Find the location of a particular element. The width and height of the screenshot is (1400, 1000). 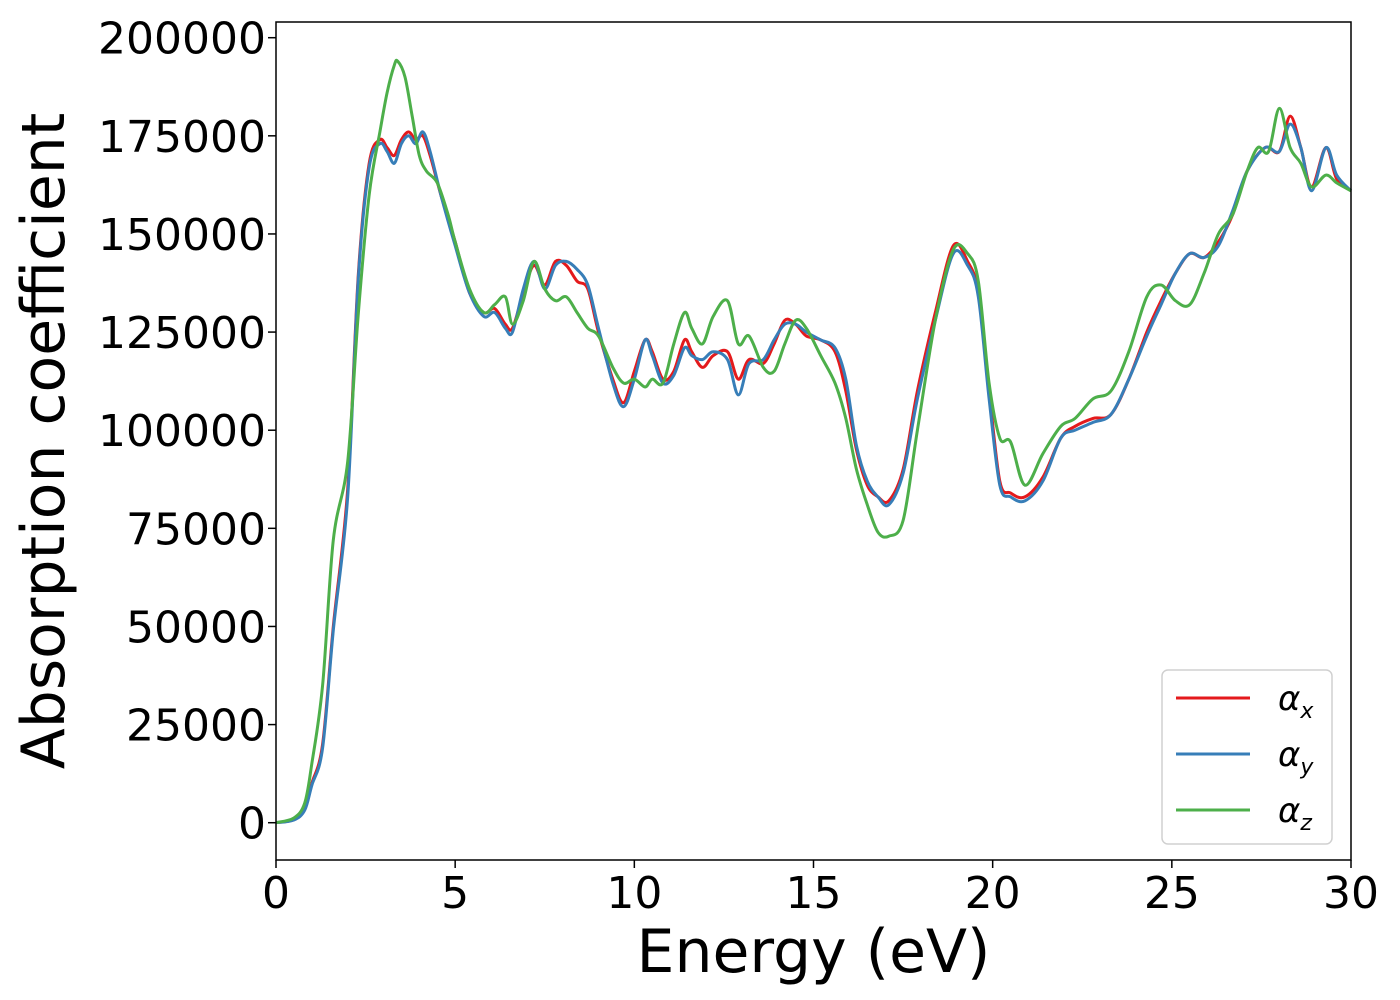

x-tick-label: 15 is located at coordinates (814, 893).